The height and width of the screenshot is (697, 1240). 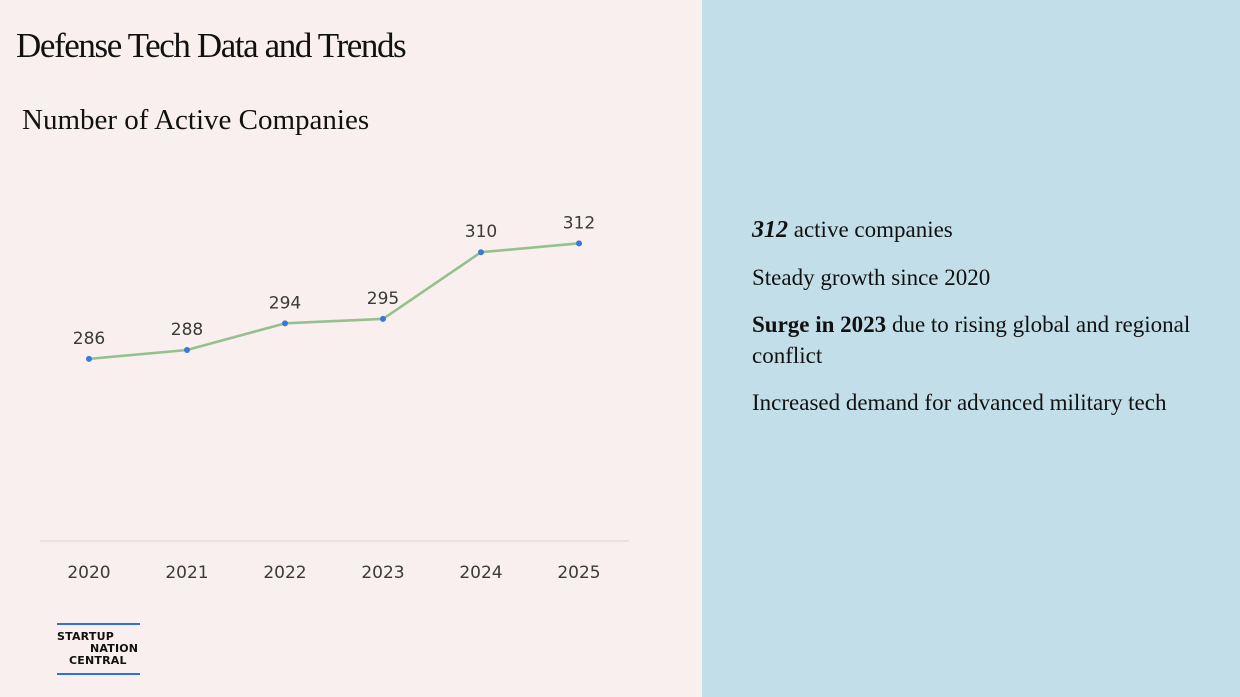 What do you see at coordinates (187, 330) in the screenshot?
I see `data-label: 288` at bounding box center [187, 330].